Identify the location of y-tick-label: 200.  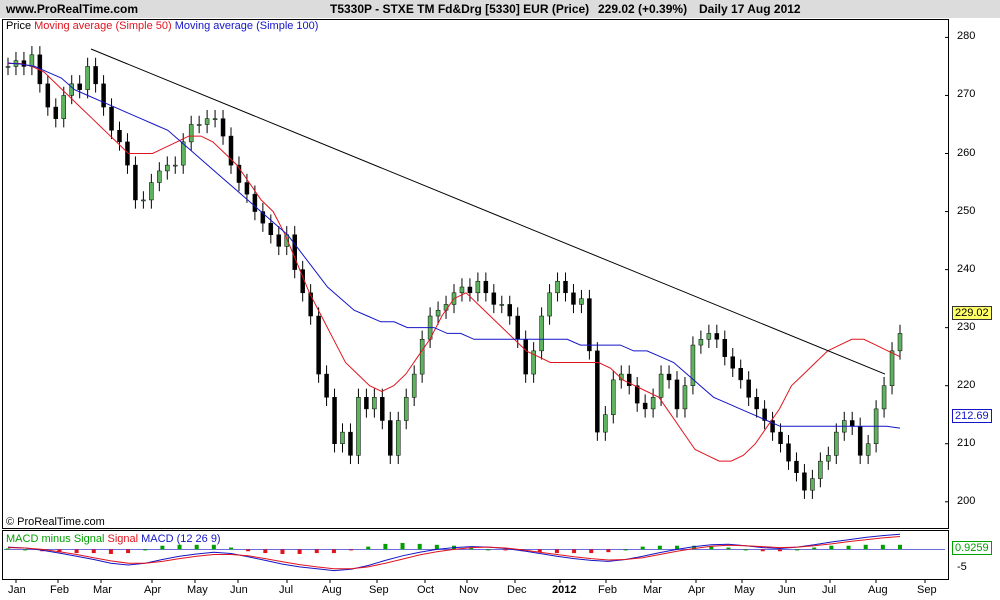
(966, 500).